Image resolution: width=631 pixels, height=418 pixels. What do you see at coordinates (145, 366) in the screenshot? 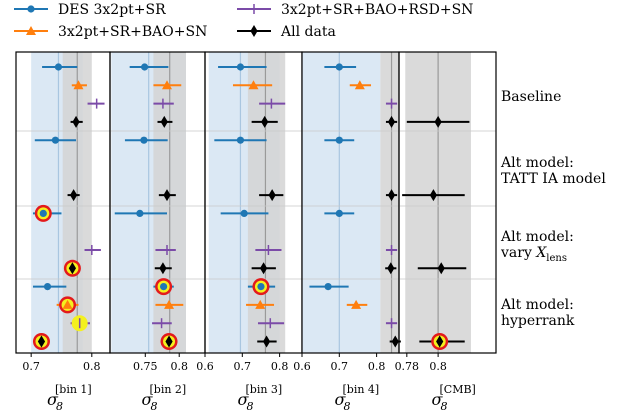
I see `x-tick-label: 0.75` at bounding box center [145, 366].